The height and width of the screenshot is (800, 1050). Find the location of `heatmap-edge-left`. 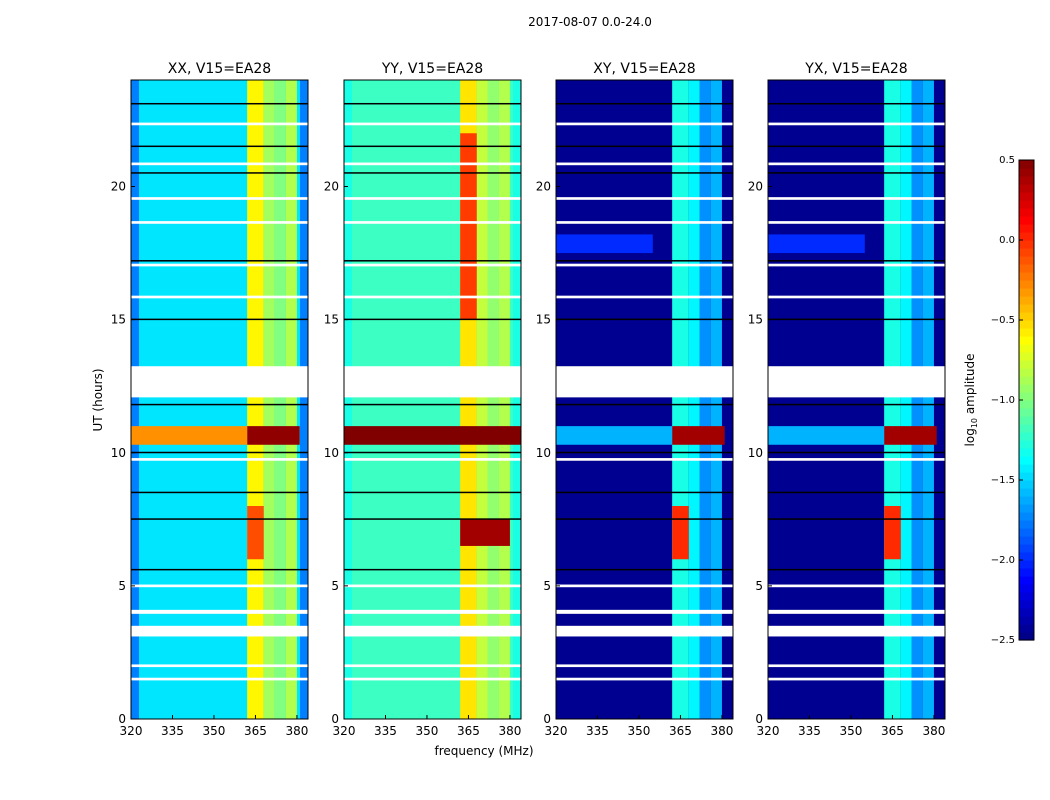

heatmap-edge-left is located at coordinates (772, 399).